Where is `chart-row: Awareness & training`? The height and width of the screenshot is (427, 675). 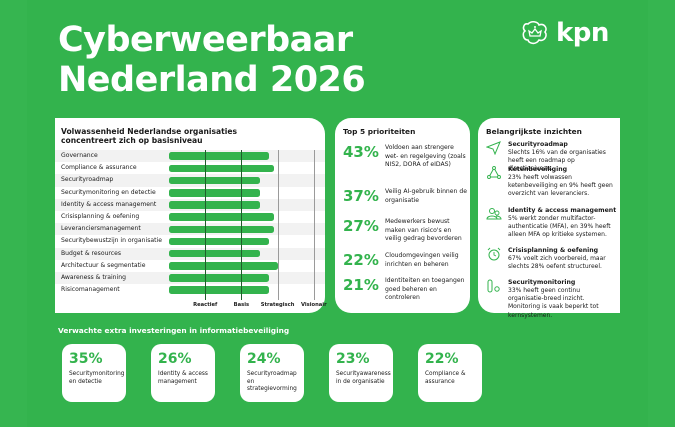
chart-row: Awareness & training is located at coordinates (190, 278).